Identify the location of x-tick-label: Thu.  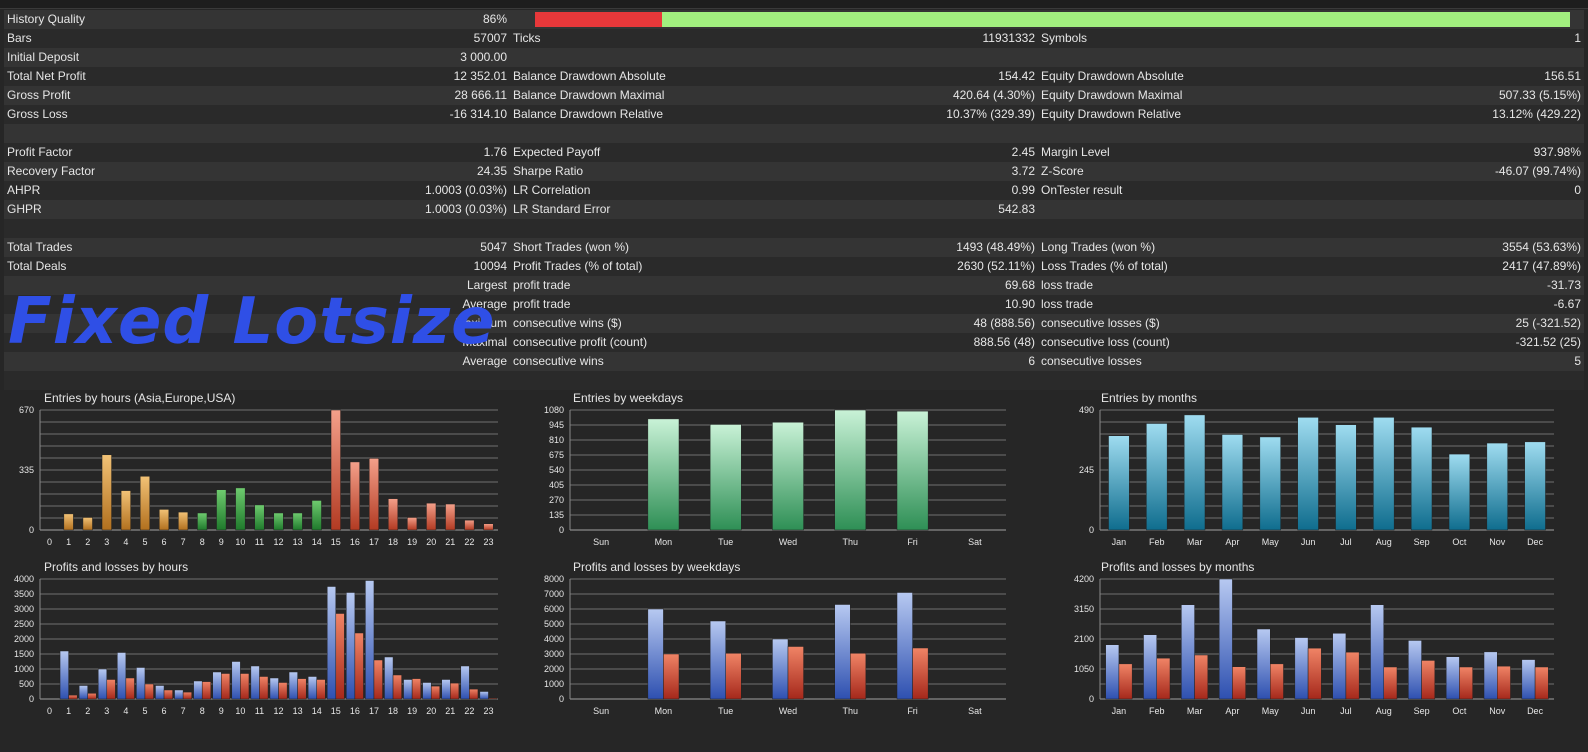
(851, 542).